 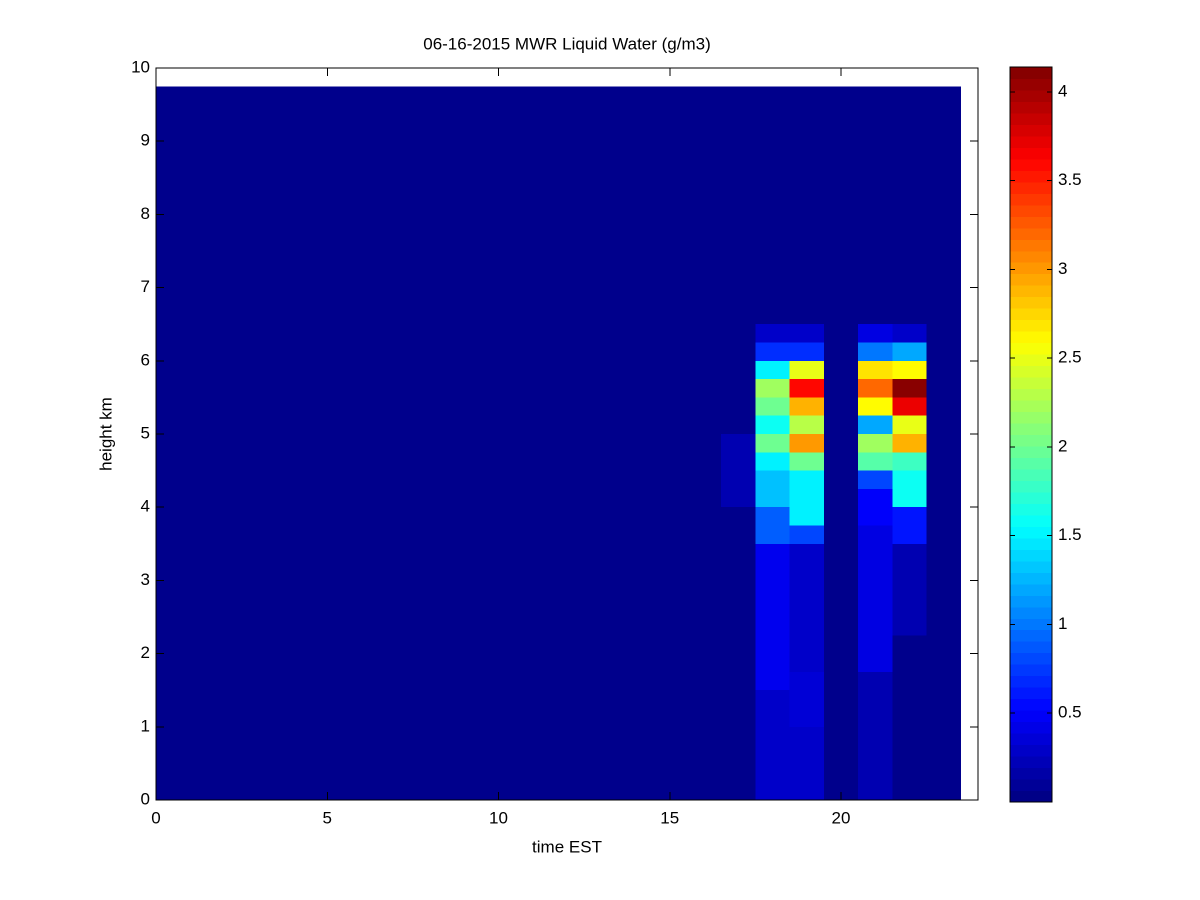 What do you see at coordinates (1062, 90) in the screenshot?
I see `colorbar-tick-label: 4` at bounding box center [1062, 90].